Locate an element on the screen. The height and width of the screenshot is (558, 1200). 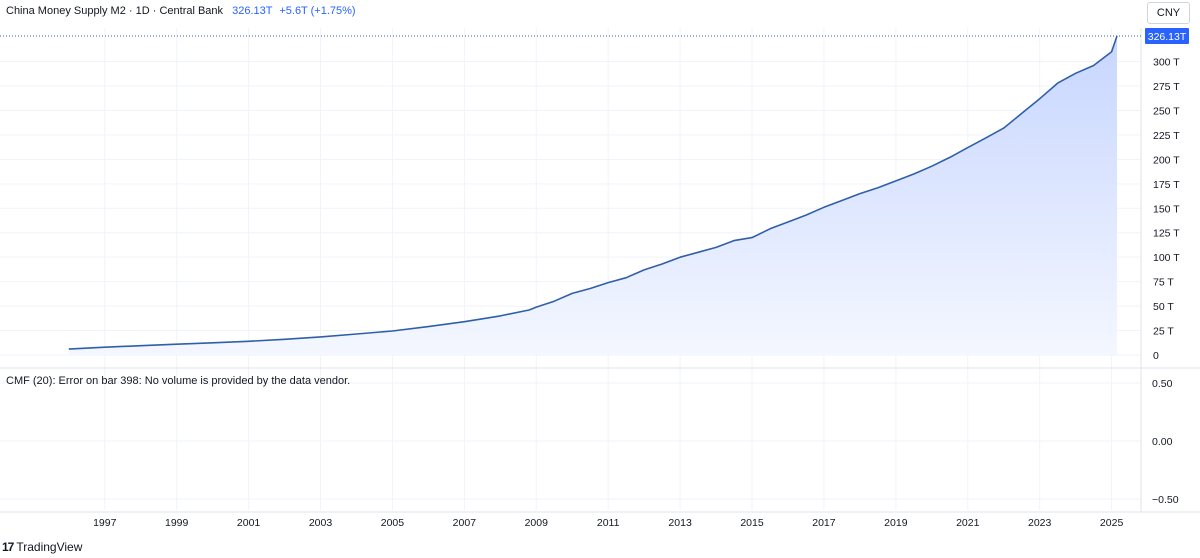
price-axis-tick: 150 T is located at coordinates (1166, 209).